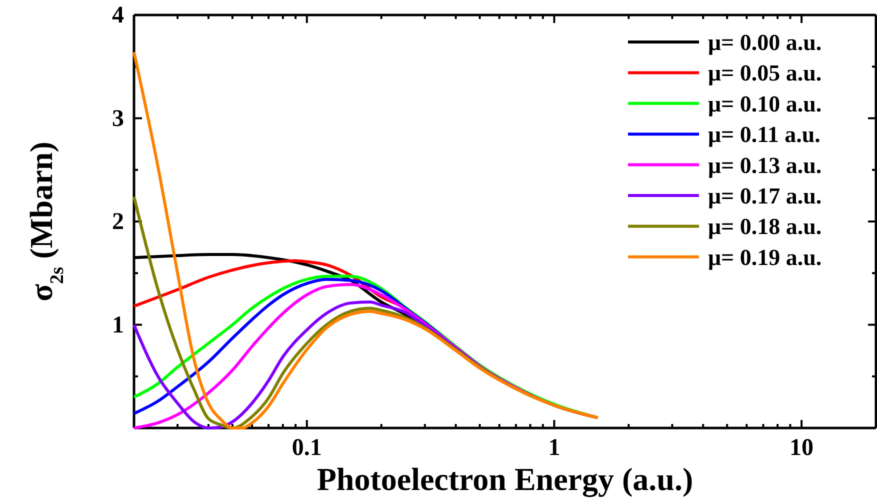 The width and height of the screenshot is (877, 504). Describe the element at coordinates (765, 73) in the screenshot. I see `legend-label: μ= 0.05 a.u.` at that location.